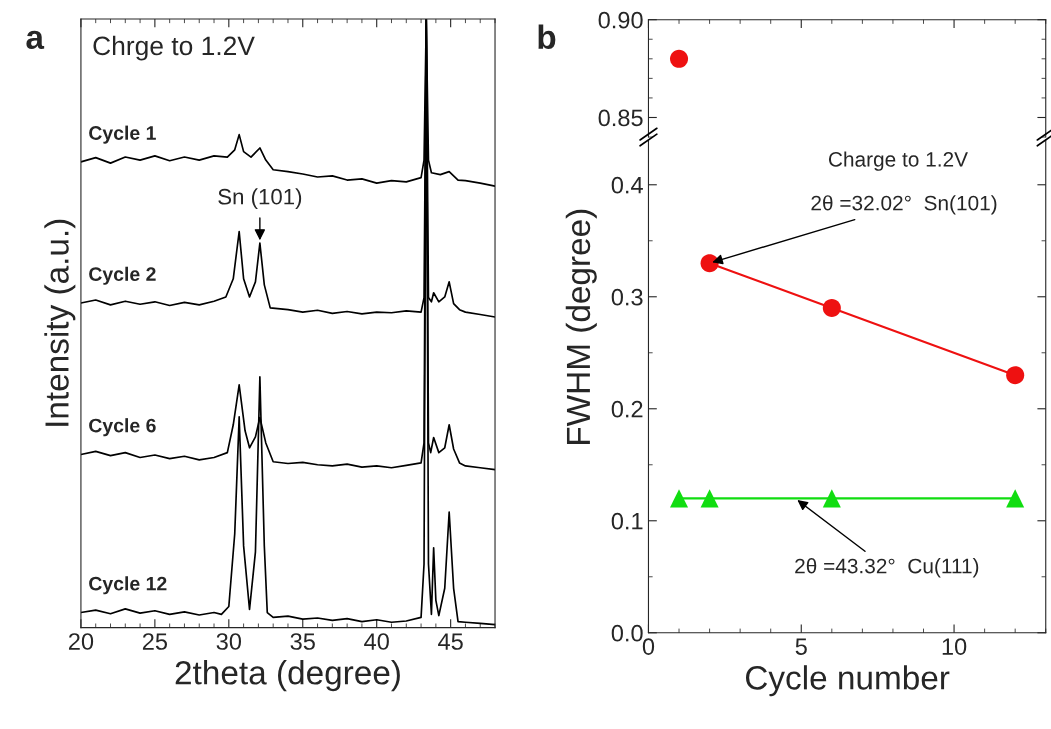 This screenshot has height=729, width=1051. I want to click on text: a, so click(35, 40).